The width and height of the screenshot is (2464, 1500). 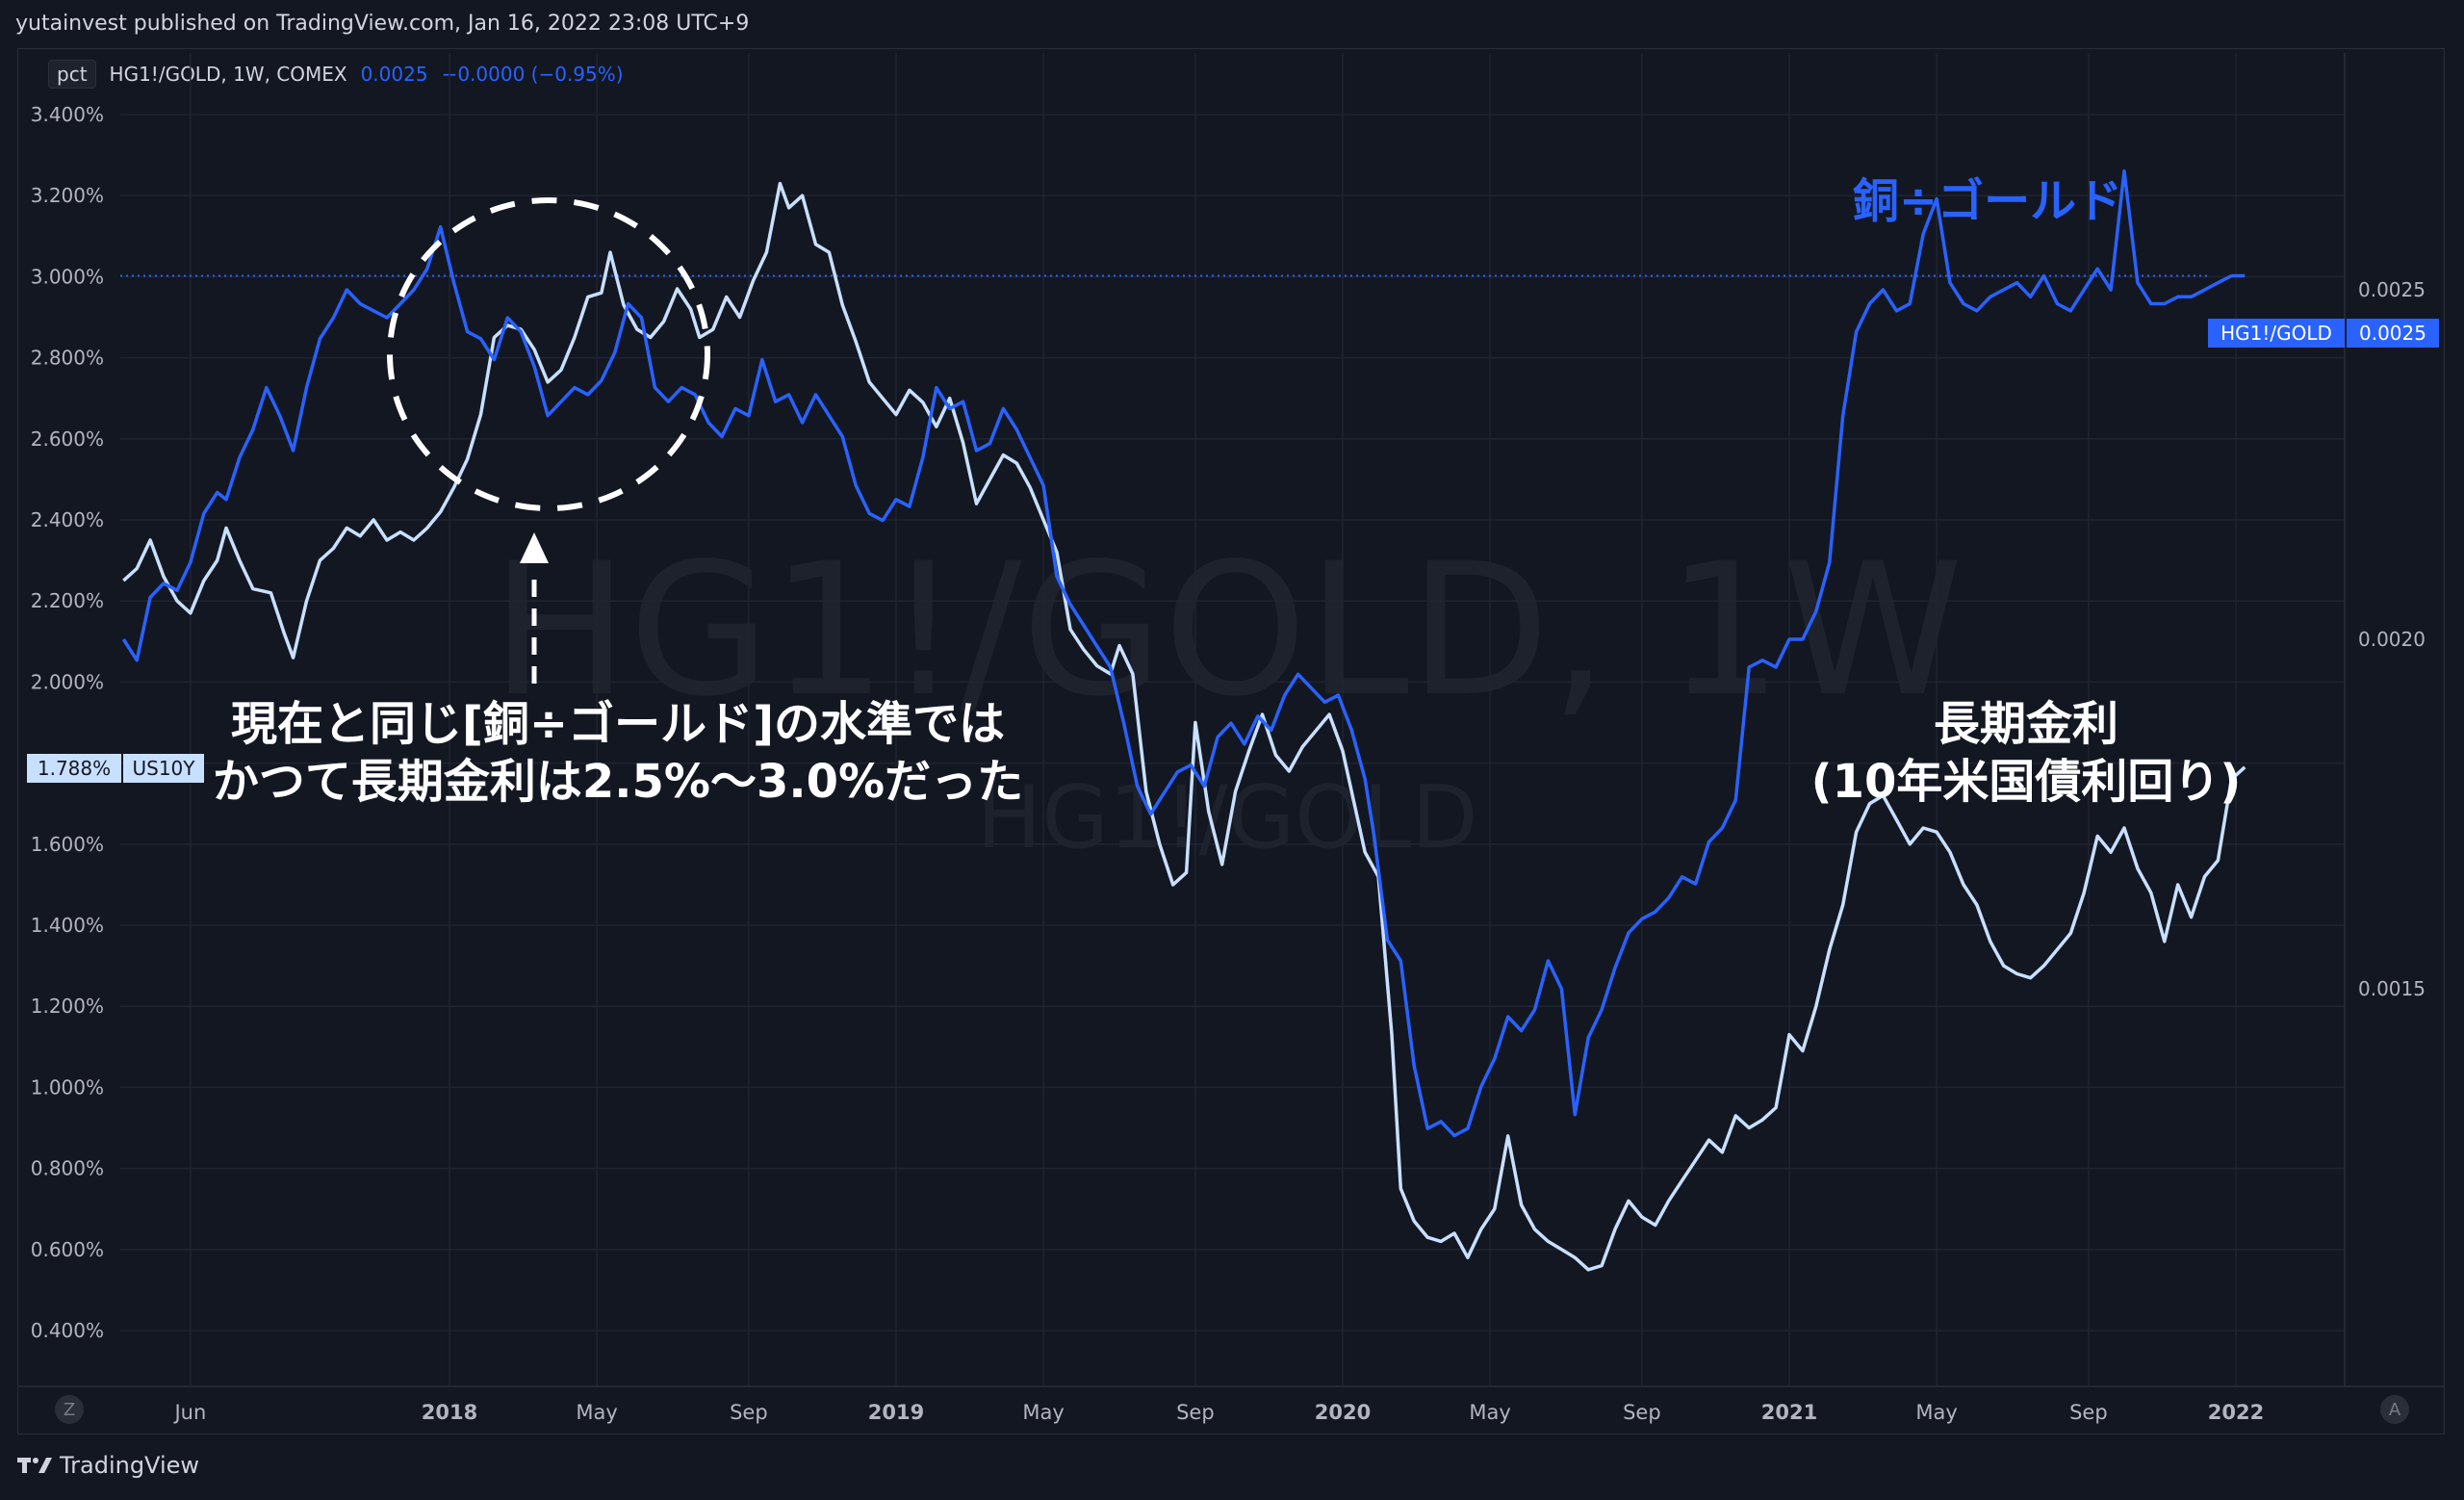 What do you see at coordinates (34, 1465) in the screenshot?
I see `tradingview-logo-icon` at bounding box center [34, 1465].